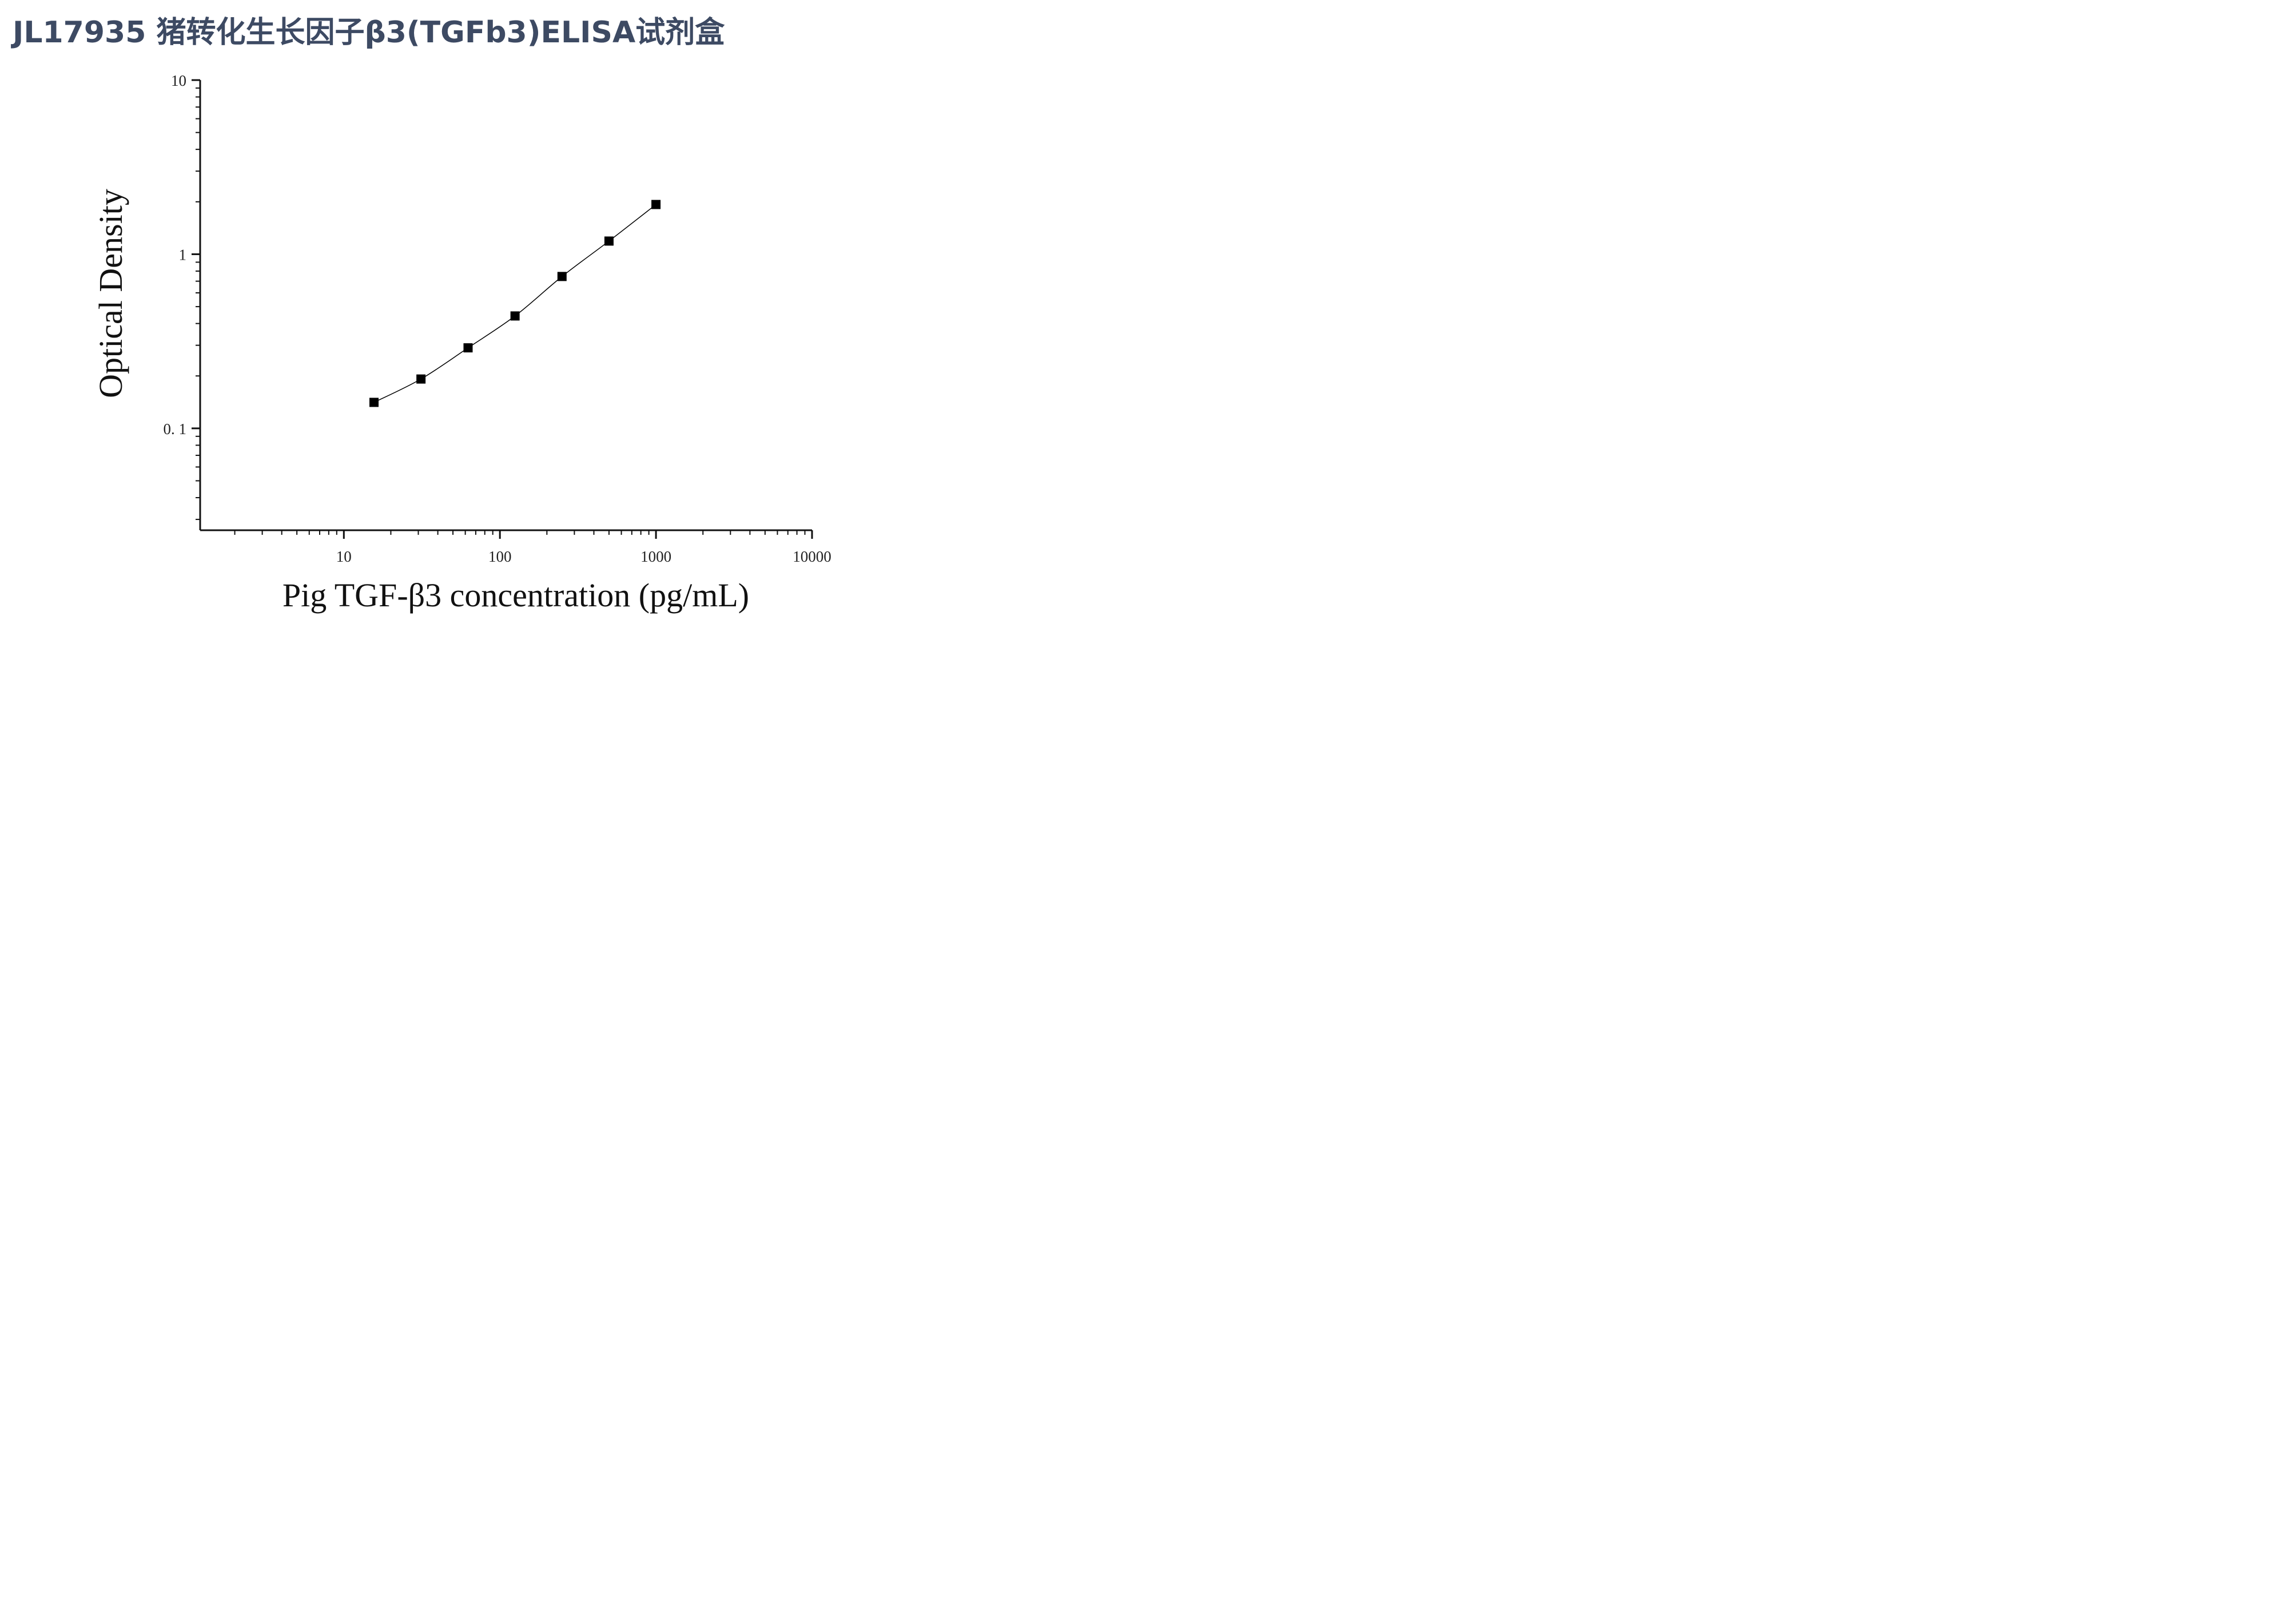 Image resolution: width=2296 pixels, height=1605 pixels. I want to click on minor-ticks, so click(501, 311).